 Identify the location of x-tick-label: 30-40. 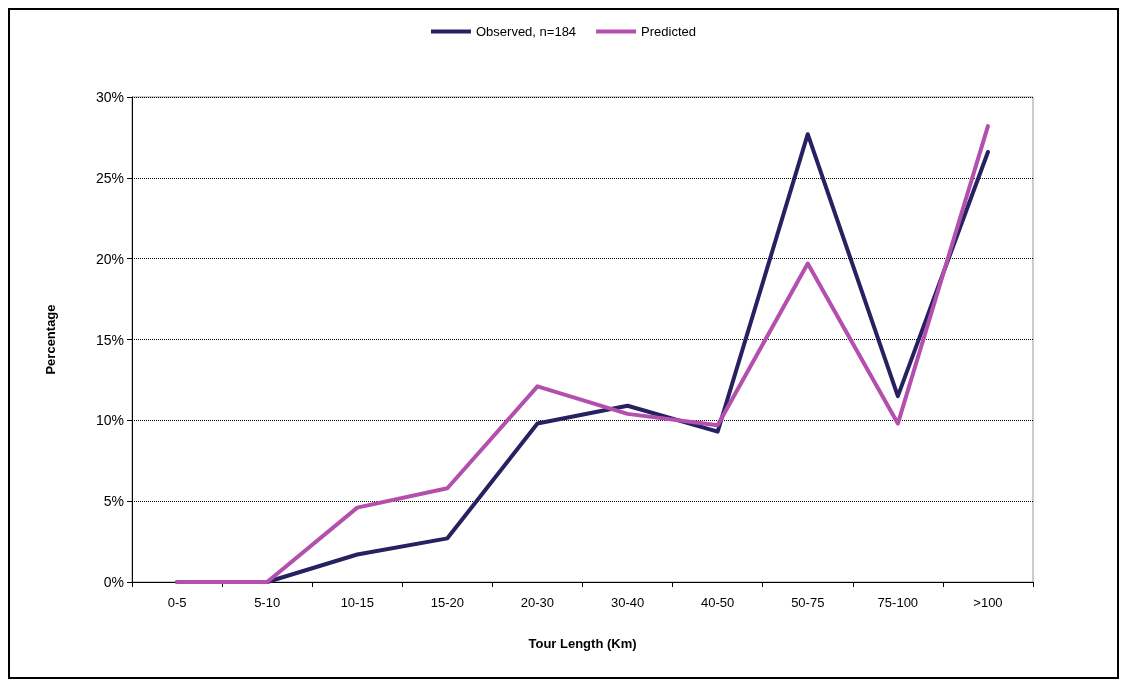
(627, 602).